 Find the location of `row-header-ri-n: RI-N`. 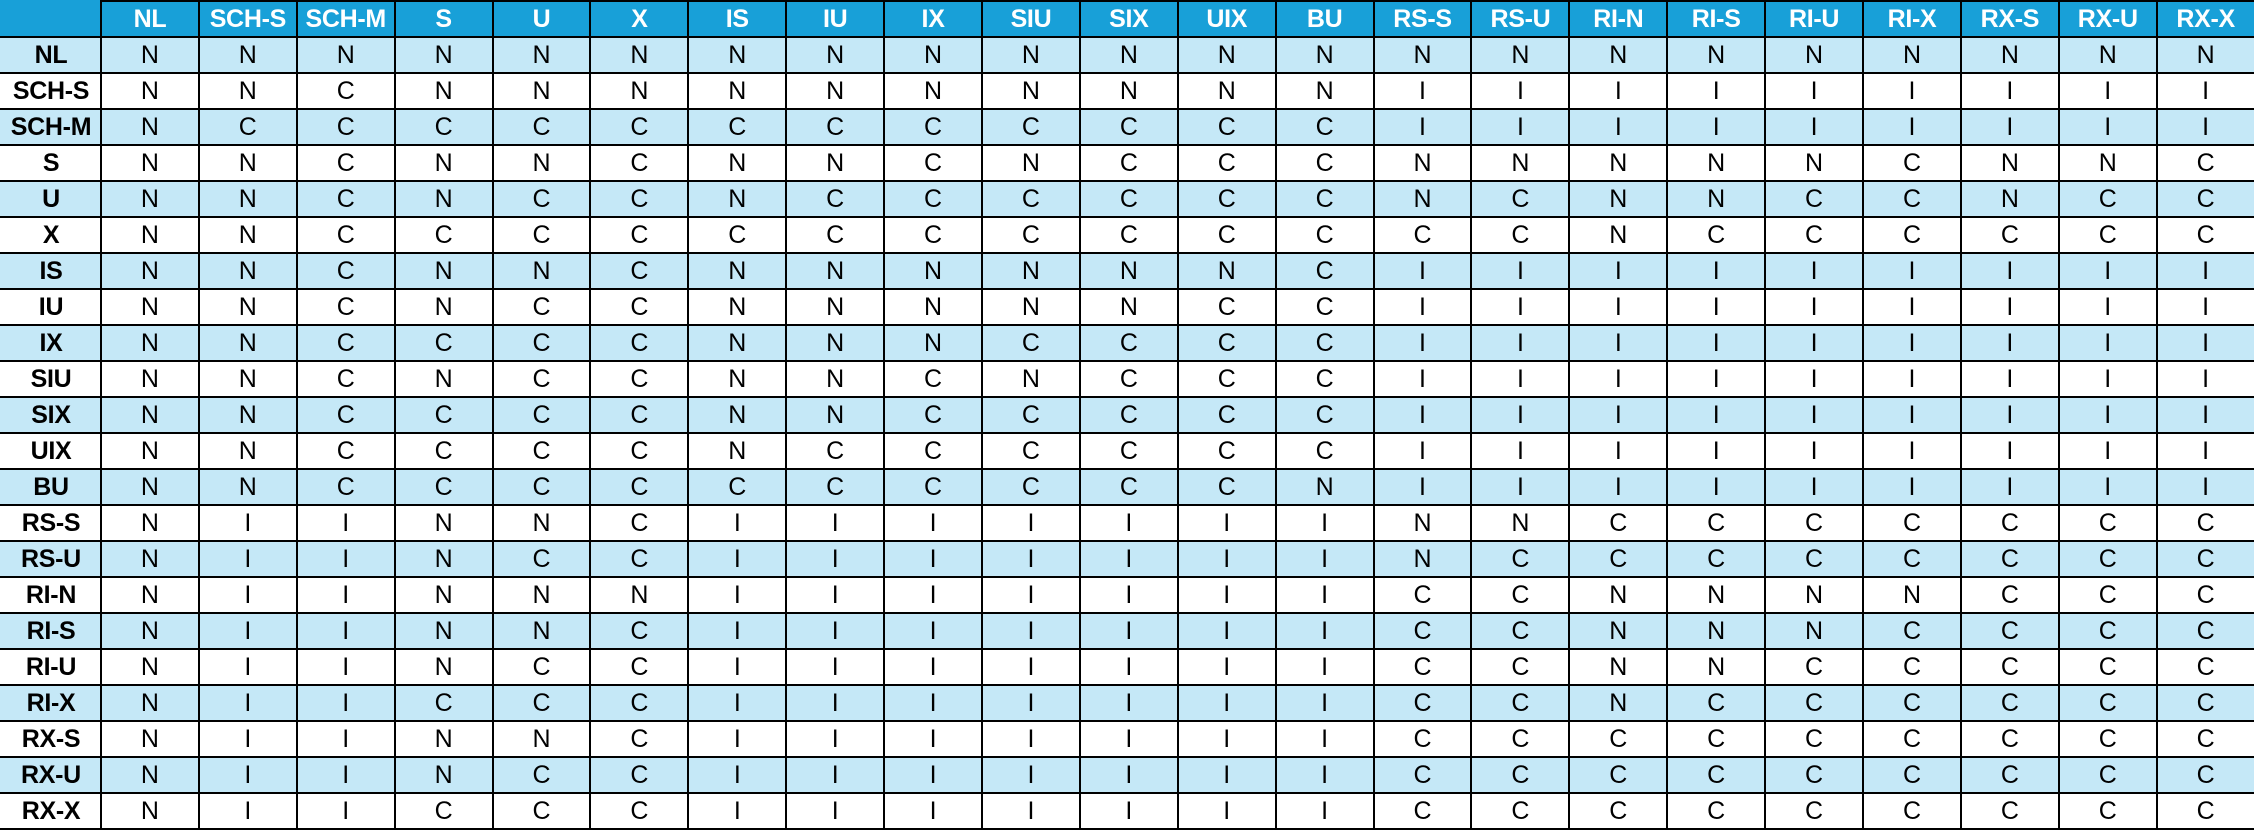

row-header-ri-n: RI-N is located at coordinates (51, 595).